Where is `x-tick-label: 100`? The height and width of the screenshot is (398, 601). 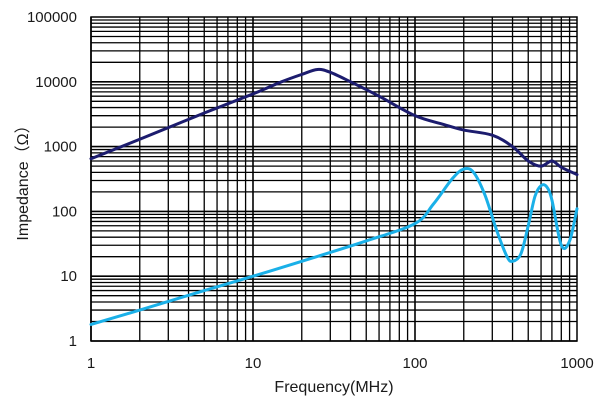
x-tick-label: 100 is located at coordinates (414, 363).